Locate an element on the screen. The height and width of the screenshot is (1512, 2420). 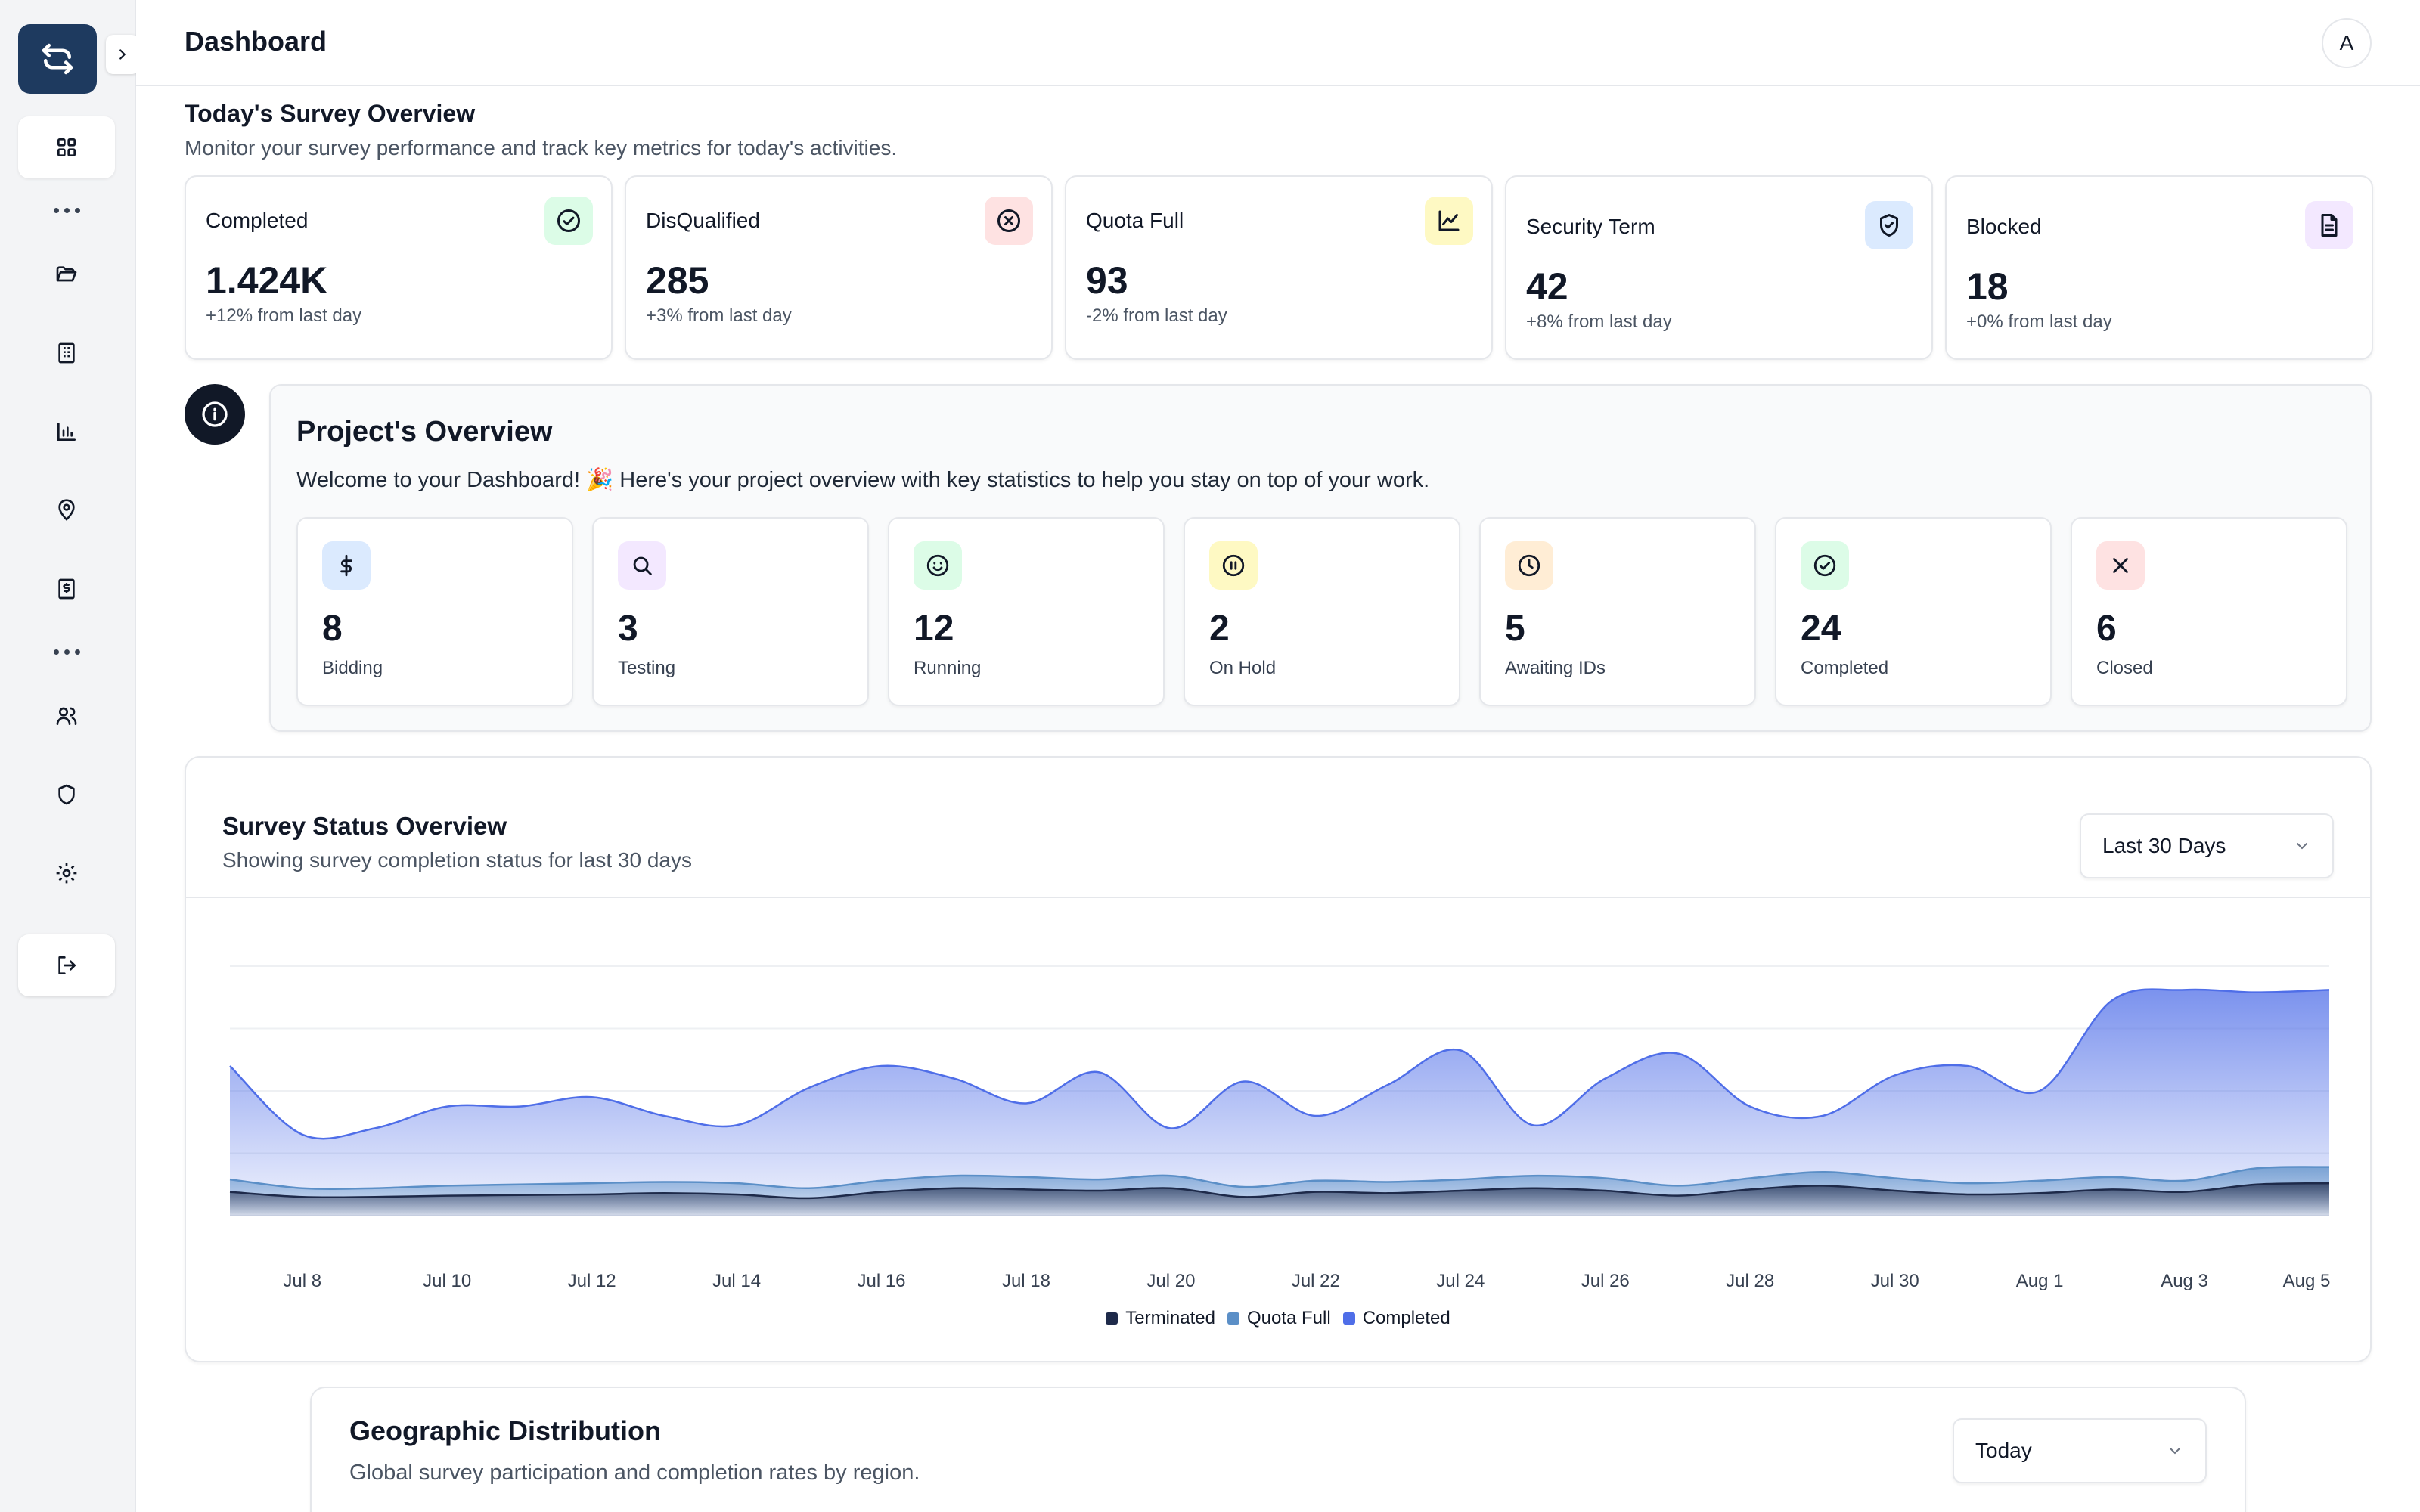
nav-reports is located at coordinates (66, 432).